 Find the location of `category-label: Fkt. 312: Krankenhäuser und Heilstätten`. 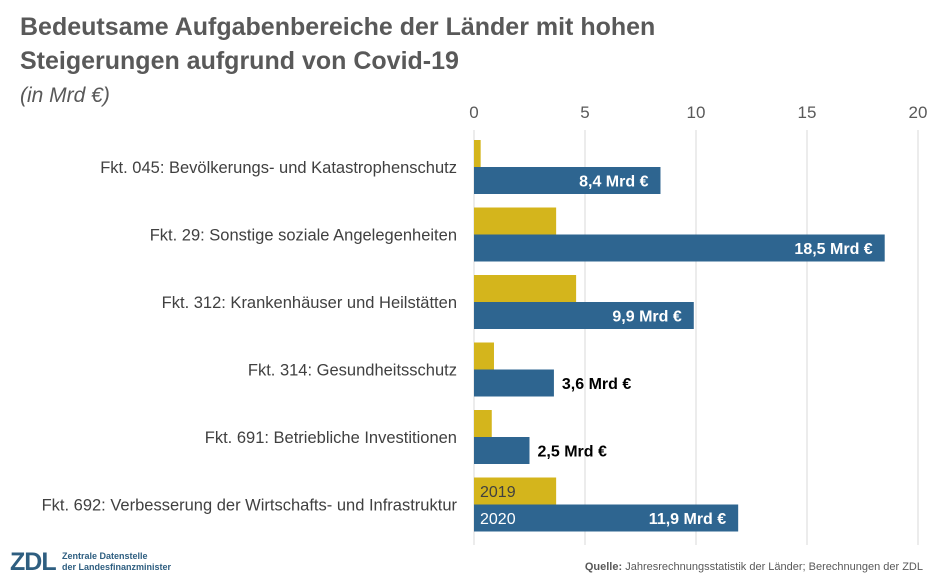

category-label: Fkt. 312: Krankenhäuser und Heilstätten is located at coordinates (309, 303).